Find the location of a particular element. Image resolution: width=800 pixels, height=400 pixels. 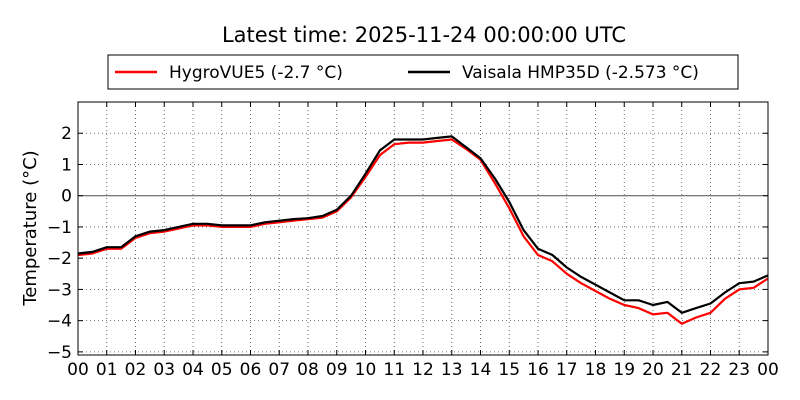

legend-label-hygrovue5: HygroVUE5 (-2.7 °C) is located at coordinates (256, 73).